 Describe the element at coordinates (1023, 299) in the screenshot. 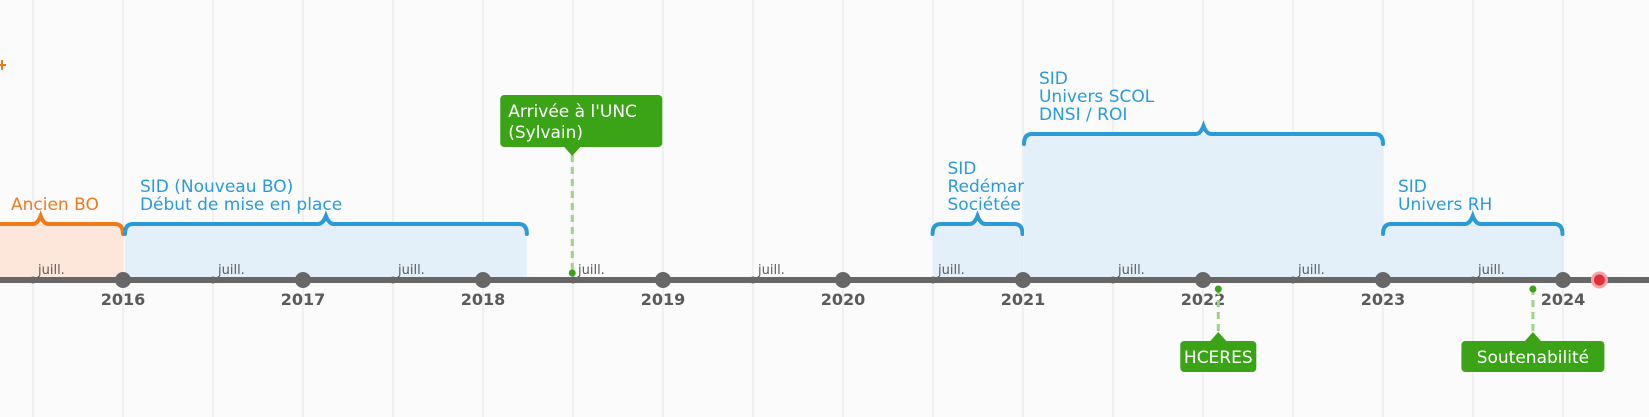

I see `year-label: 2021` at that location.